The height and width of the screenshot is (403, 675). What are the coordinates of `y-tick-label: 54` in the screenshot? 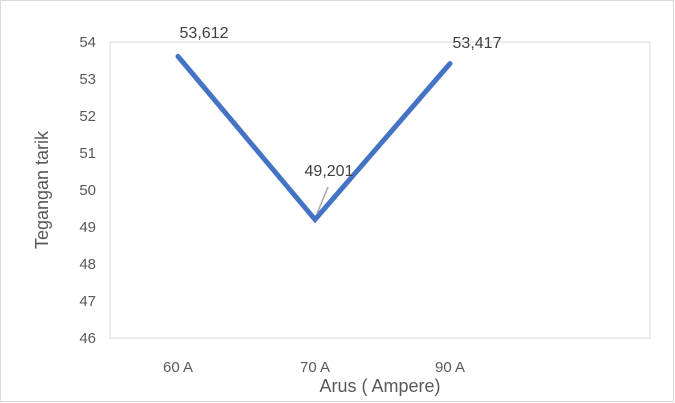 It's located at (87, 42).